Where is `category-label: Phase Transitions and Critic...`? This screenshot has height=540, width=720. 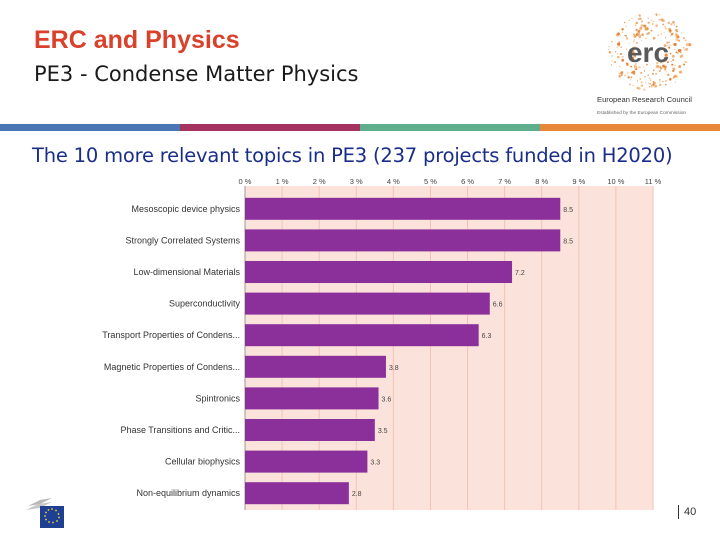 category-label: Phase Transitions and Critic... is located at coordinates (180, 430).